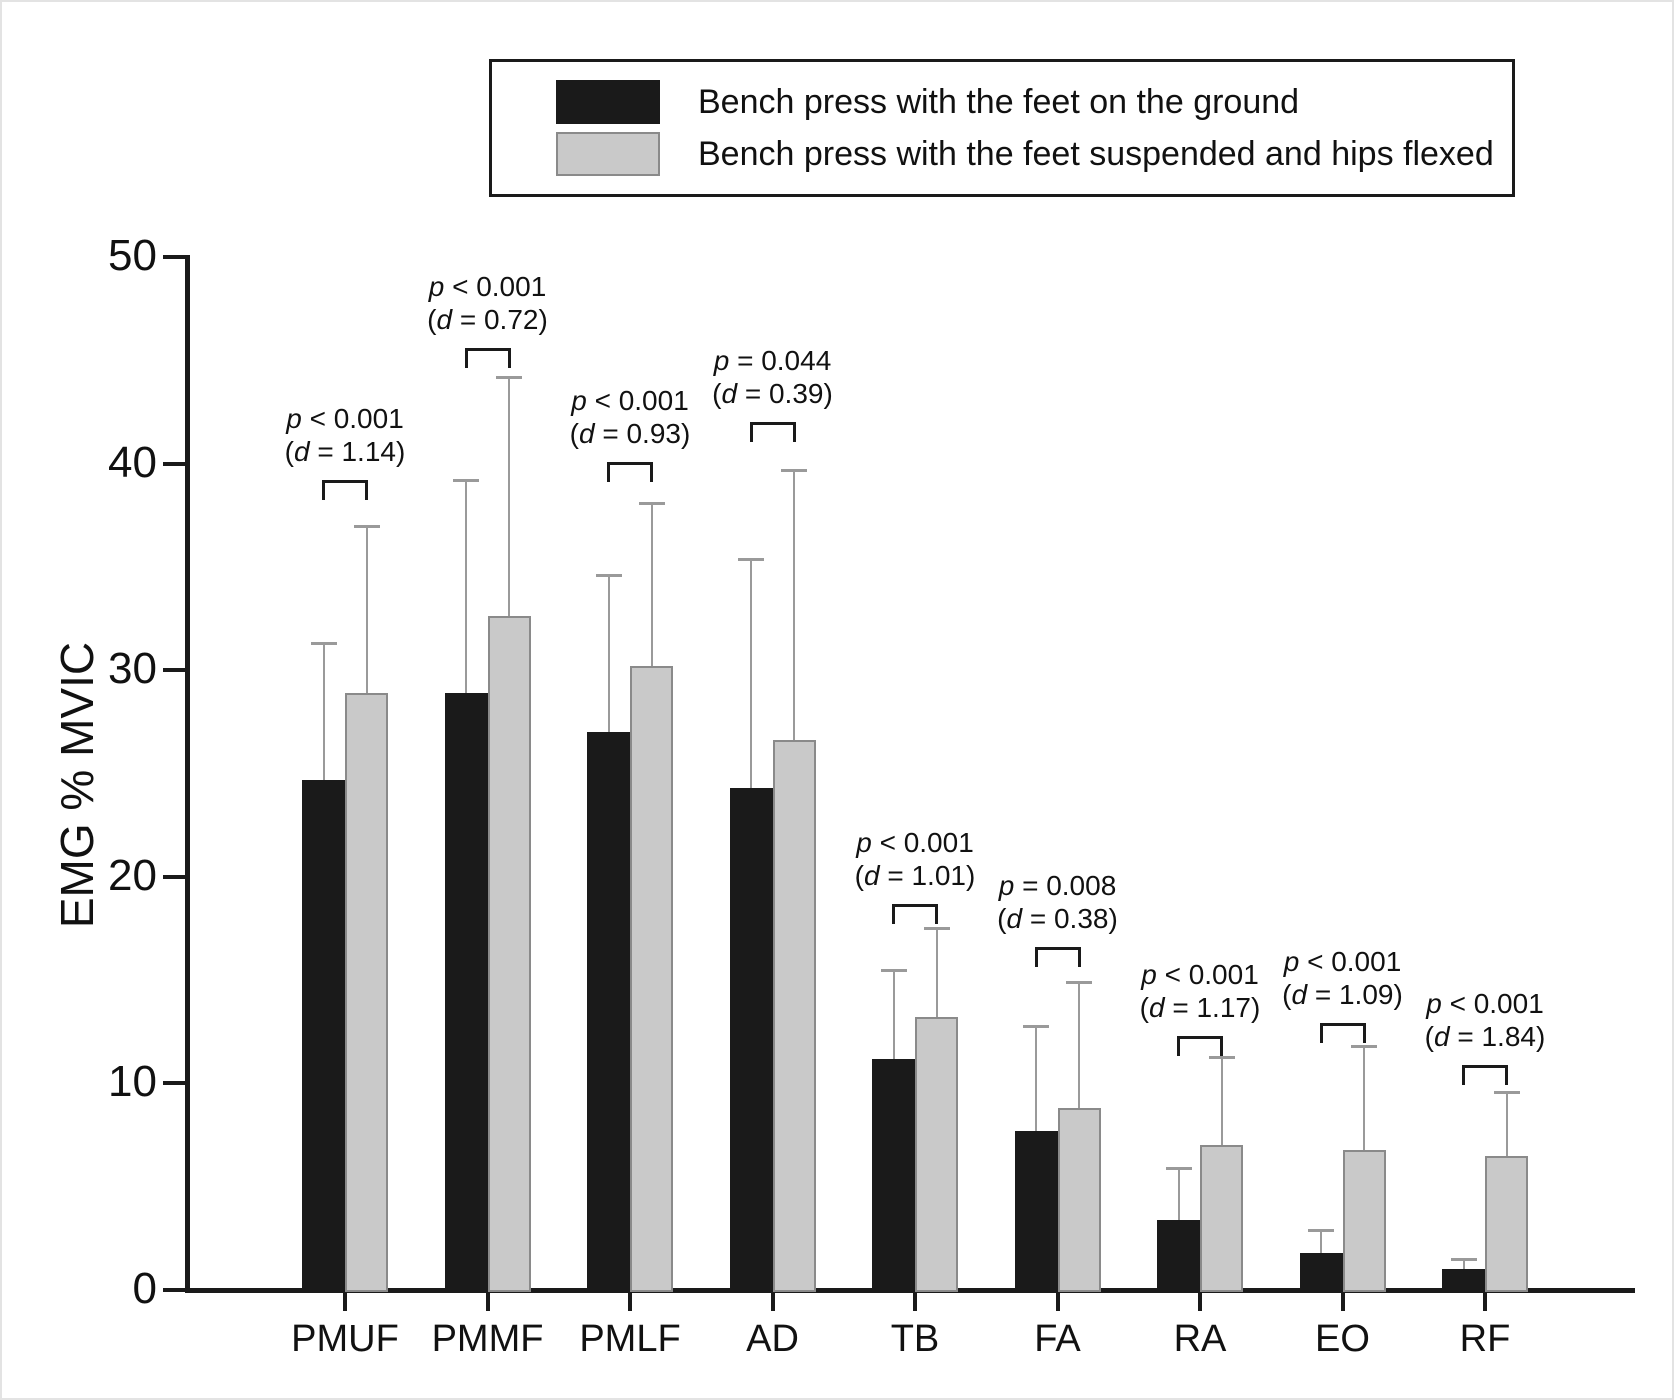 Image resolution: width=1674 pixels, height=1400 pixels. What do you see at coordinates (915, 1339) in the screenshot?
I see `x-axis-label: TB` at bounding box center [915, 1339].